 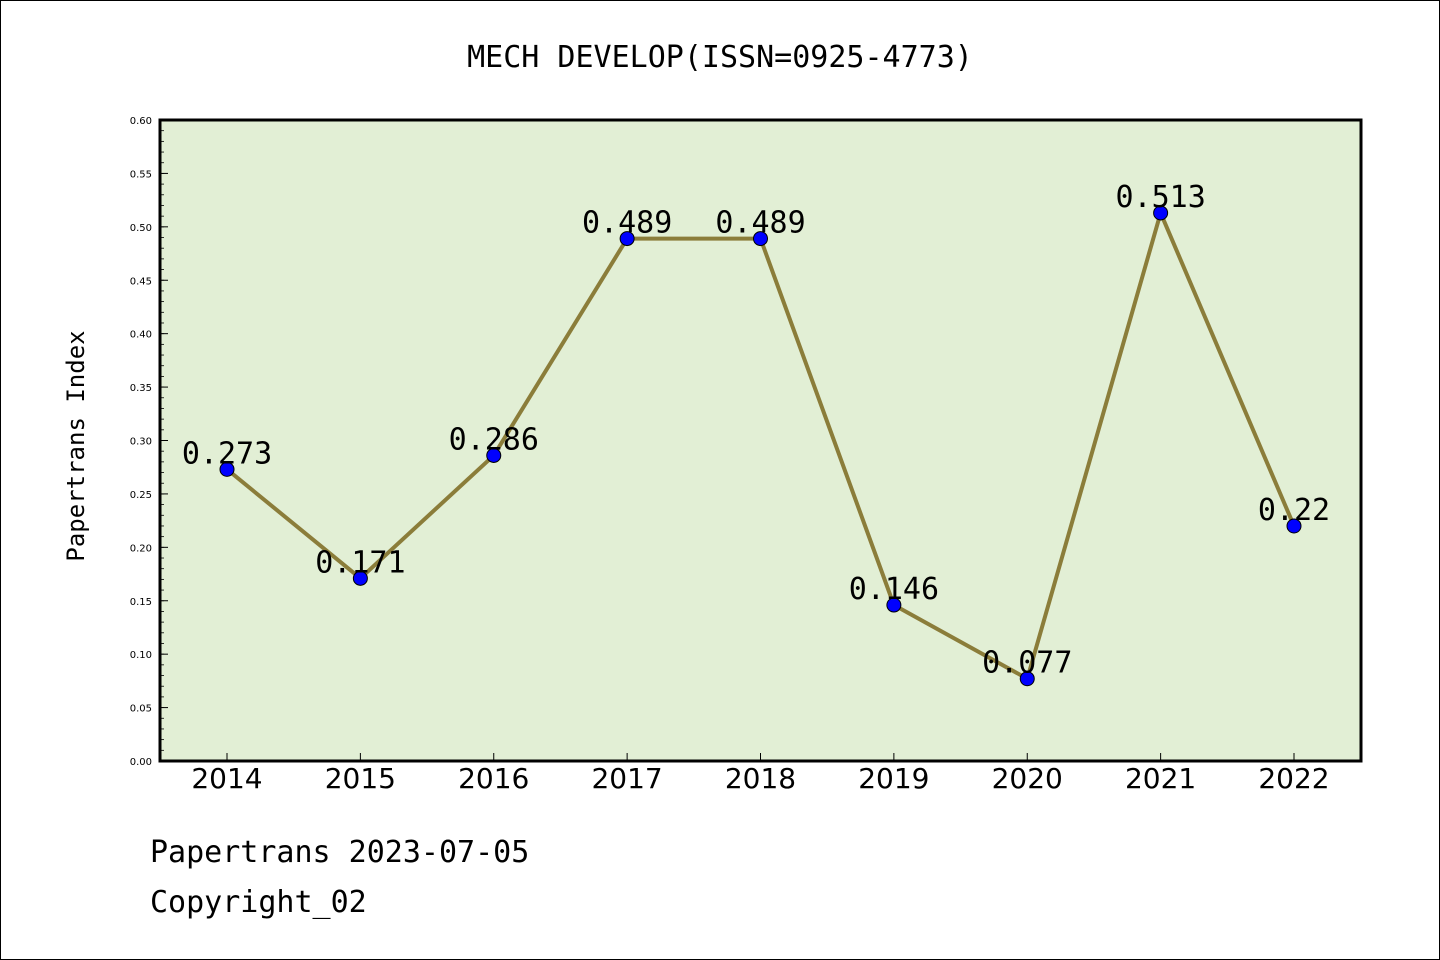 I want to click on x-tick-label: 2019, so click(x=893, y=778).